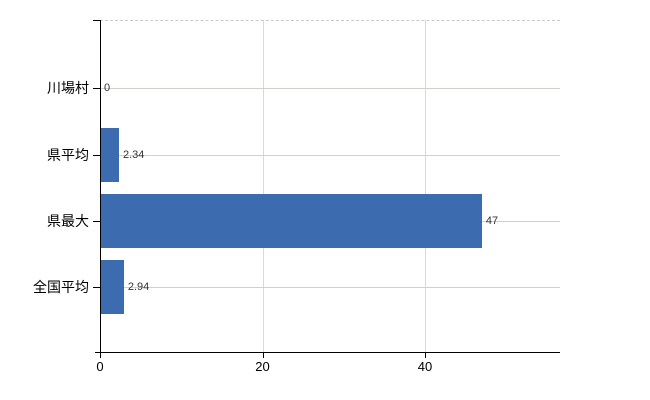  I want to click on category-label: 川場村, so click(68, 88).